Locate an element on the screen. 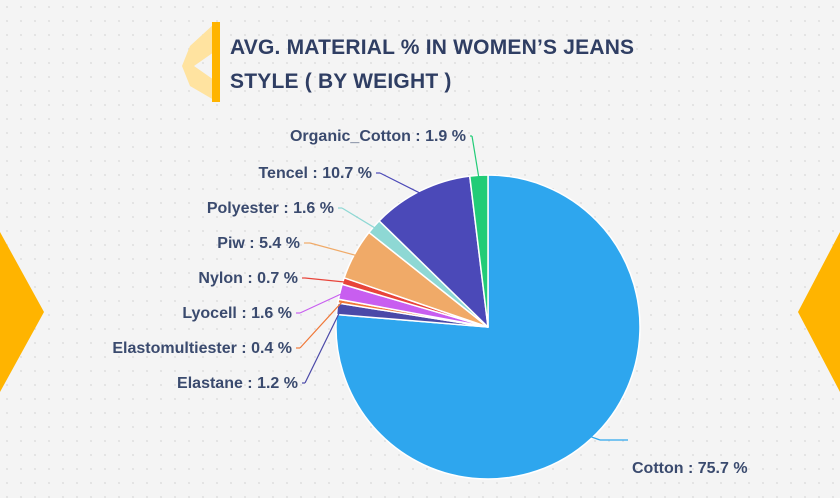 The height and width of the screenshot is (498, 840). left-chevron-decoration is located at coordinates (22, 312).